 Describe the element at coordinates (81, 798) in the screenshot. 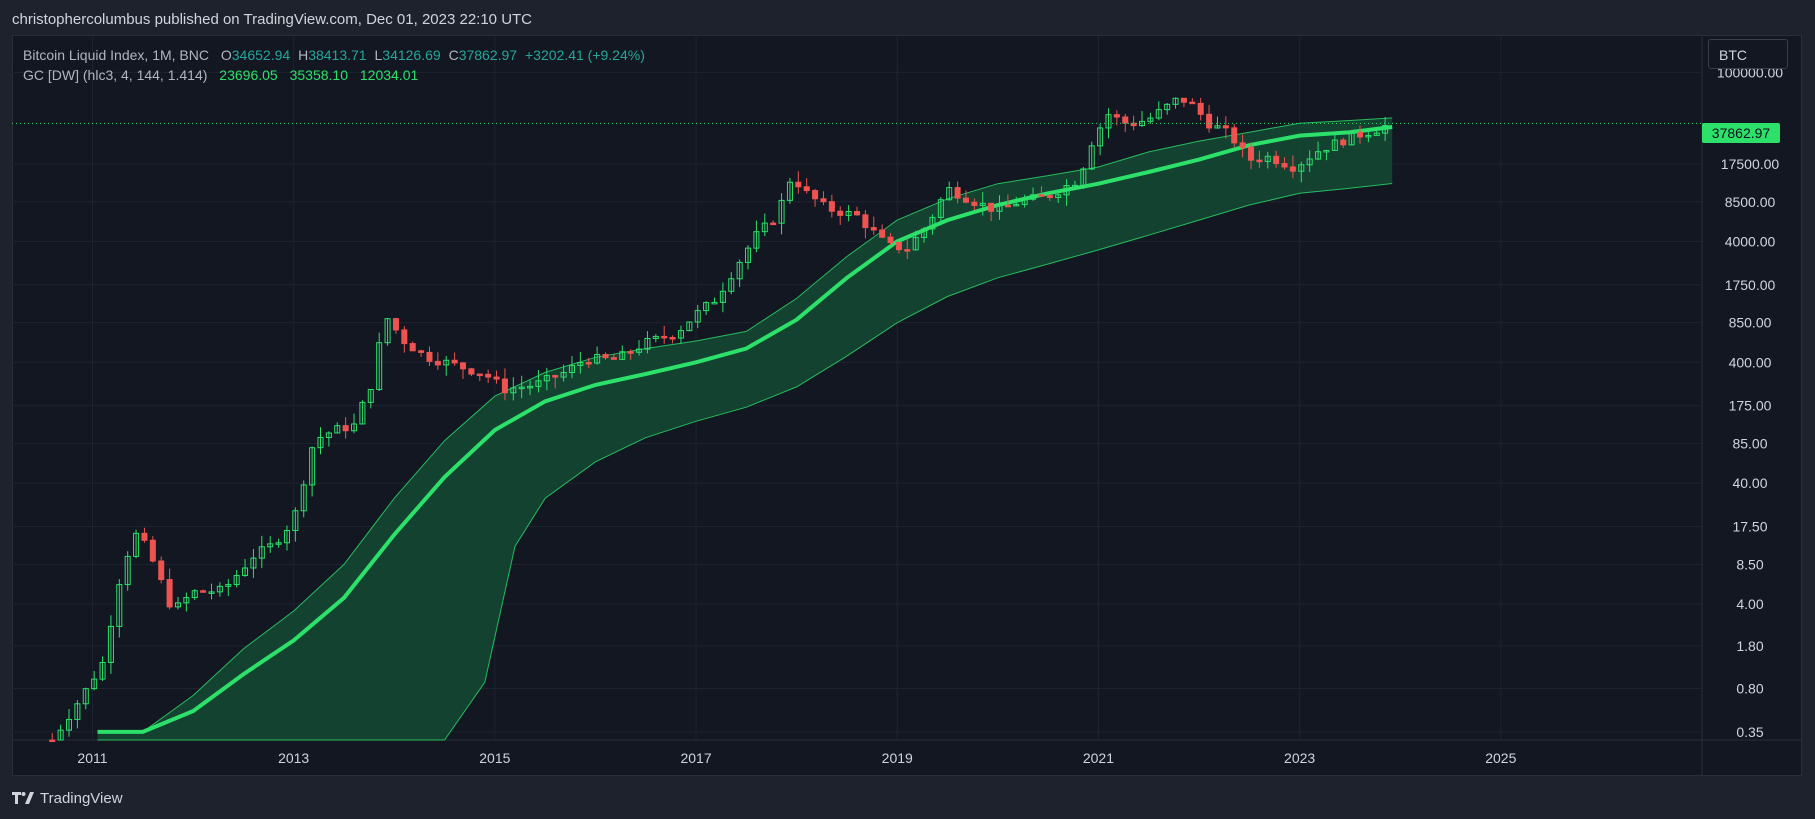

I see `footer-brand: TradingView` at that location.